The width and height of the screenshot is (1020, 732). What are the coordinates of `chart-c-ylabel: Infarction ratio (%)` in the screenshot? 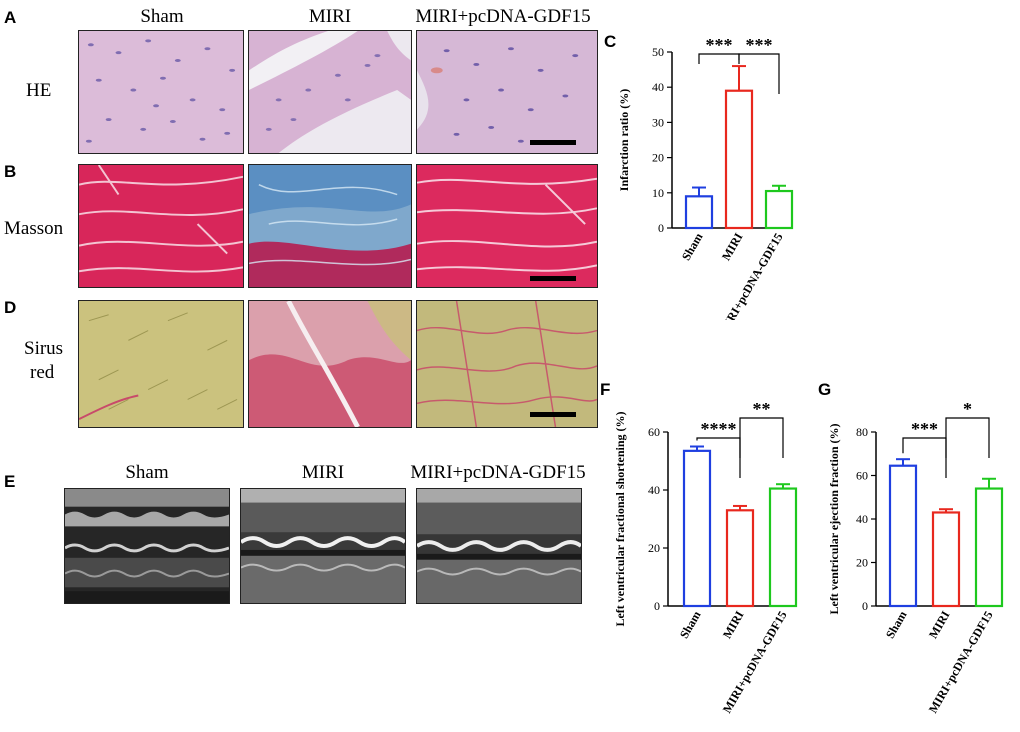 It's located at (624, 140).